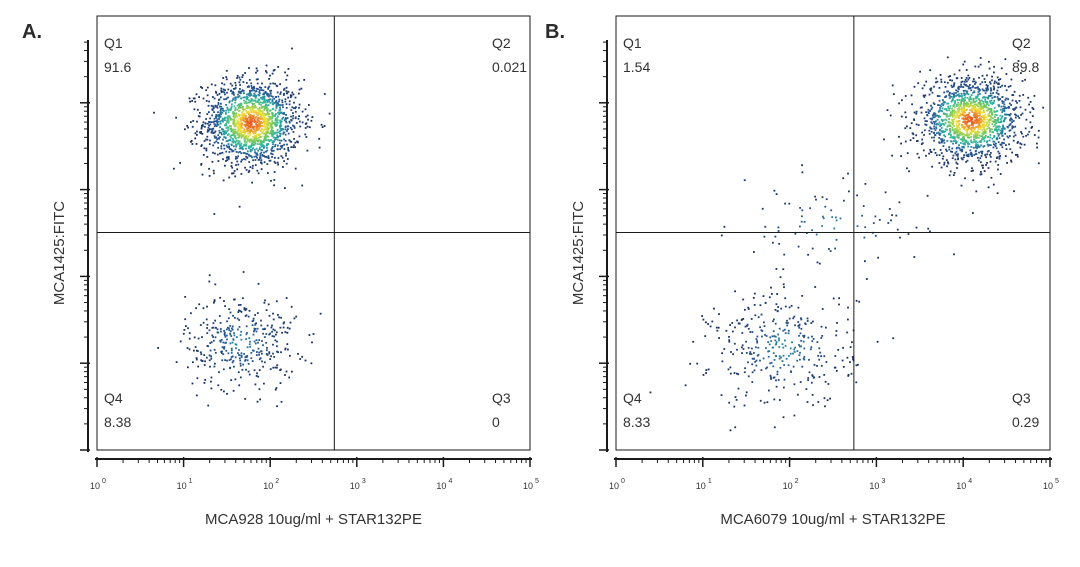 This screenshot has width=1080, height=567. Describe the element at coordinates (117, 422) in the screenshot. I see `quadrant-value-q4: 8.38` at that location.